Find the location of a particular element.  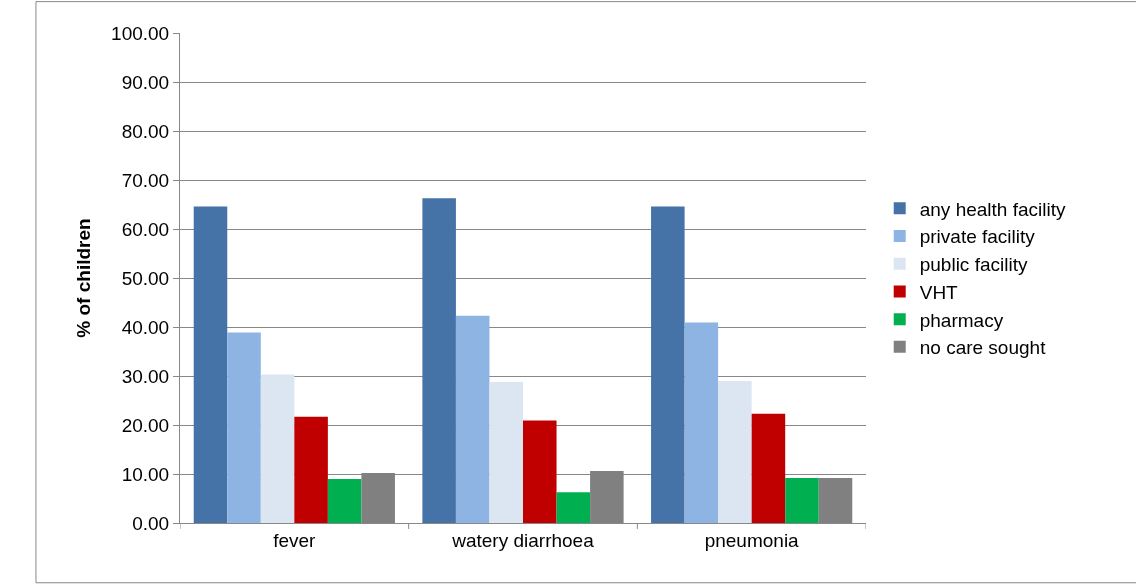

x-tick-label: watery diarrhoea is located at coordinates (523, 540).